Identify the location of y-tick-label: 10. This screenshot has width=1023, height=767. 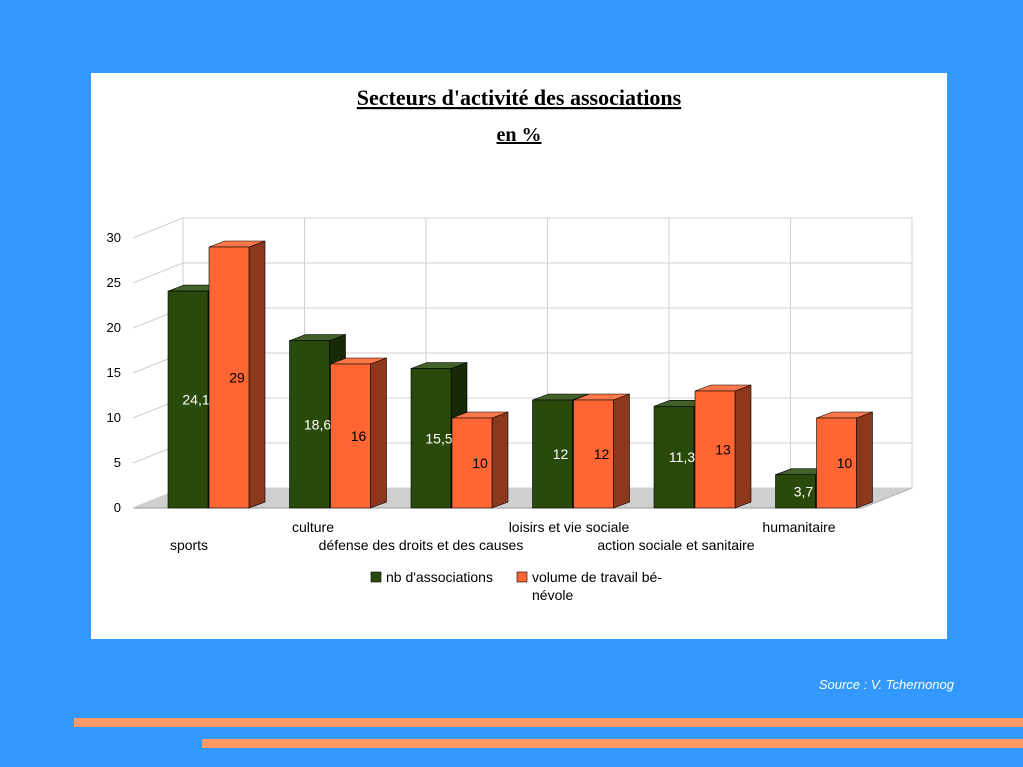
(114, 417).